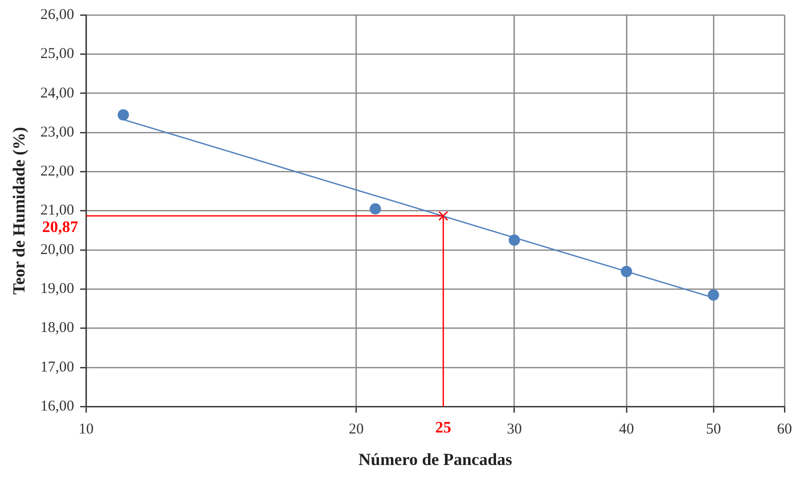  What do you see at coordinates (57, 54) in the screenshot?
I see `y-tick-label: 25,00` at bounding box center [57, 54].